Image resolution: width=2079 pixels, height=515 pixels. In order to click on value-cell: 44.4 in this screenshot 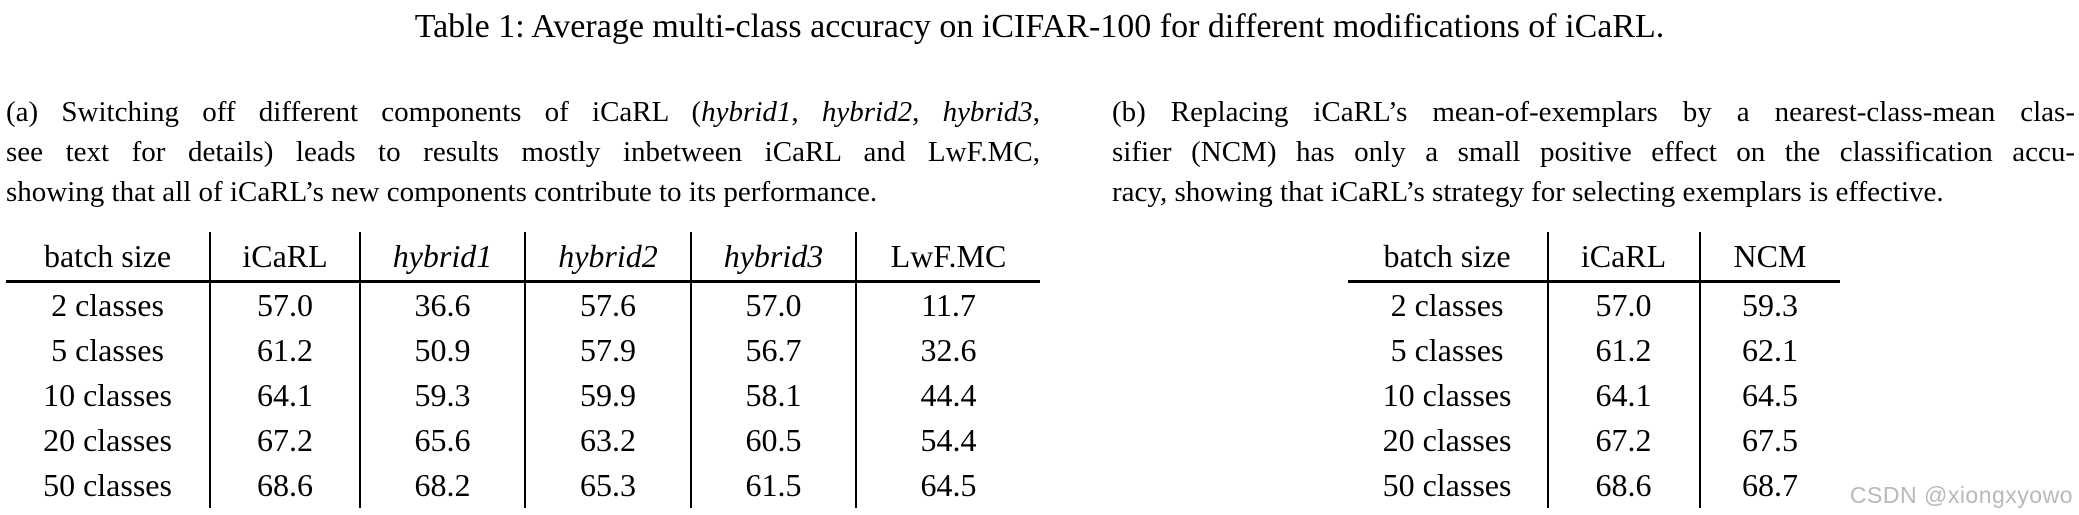, I will do `click(947, 395)`.